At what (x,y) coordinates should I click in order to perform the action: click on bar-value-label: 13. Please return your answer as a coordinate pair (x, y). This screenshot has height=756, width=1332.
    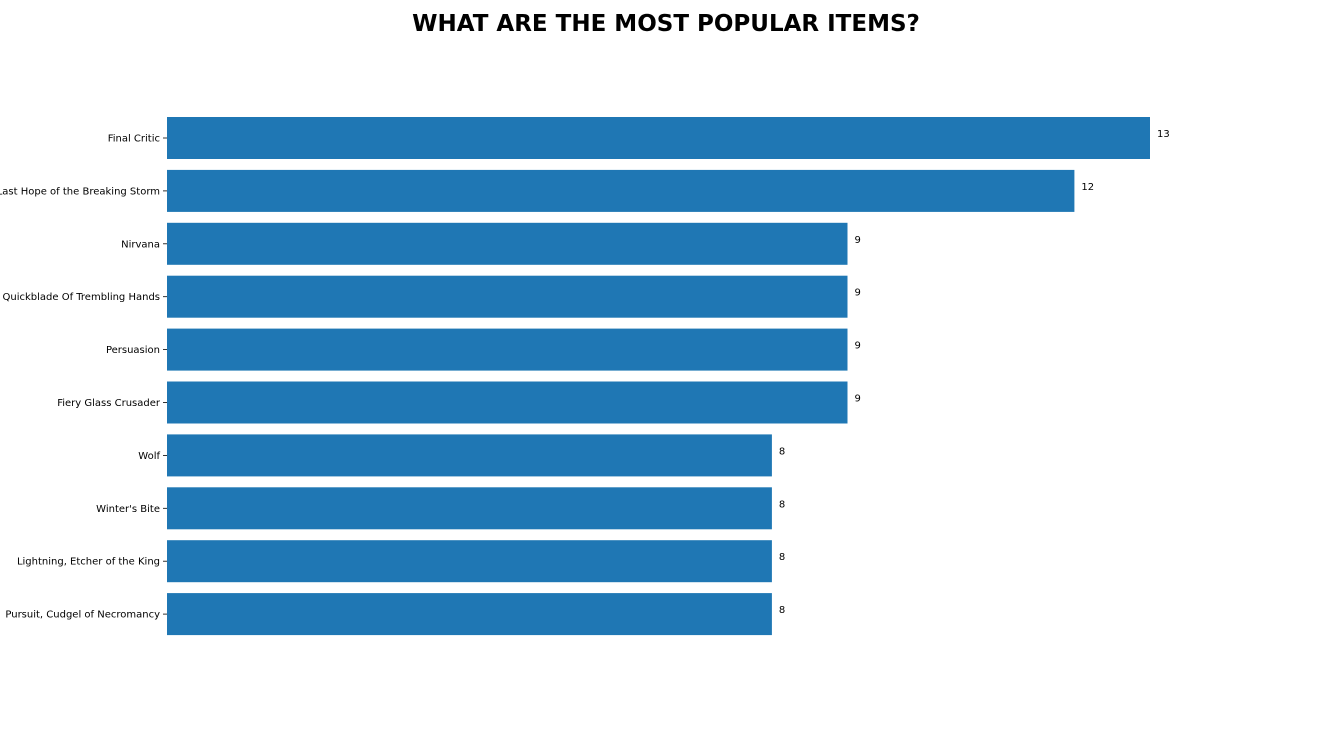
    Looking at the image, I should click on (1163, 134).